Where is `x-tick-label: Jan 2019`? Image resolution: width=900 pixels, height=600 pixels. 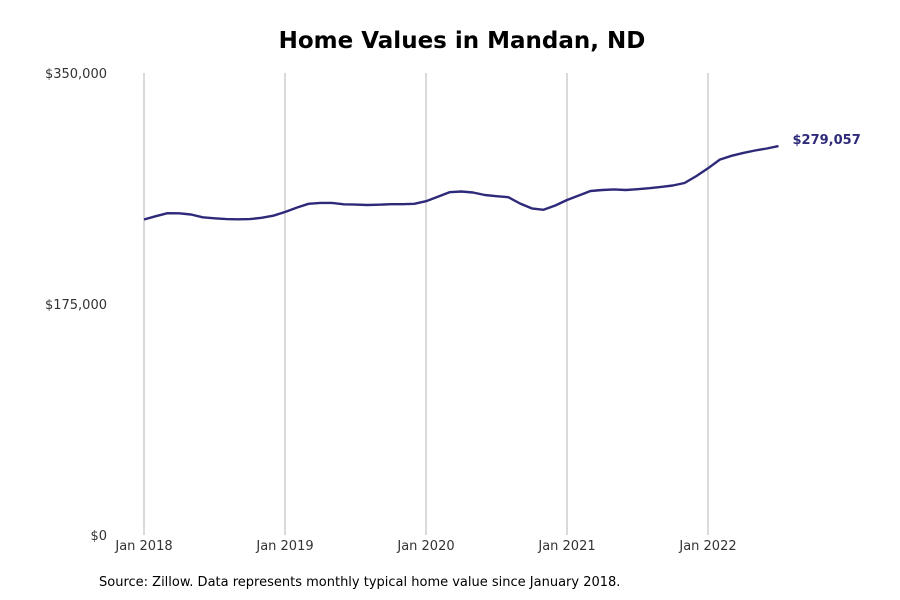 x-tick-label: Jan 2019 is located at coordinates (284, 546).